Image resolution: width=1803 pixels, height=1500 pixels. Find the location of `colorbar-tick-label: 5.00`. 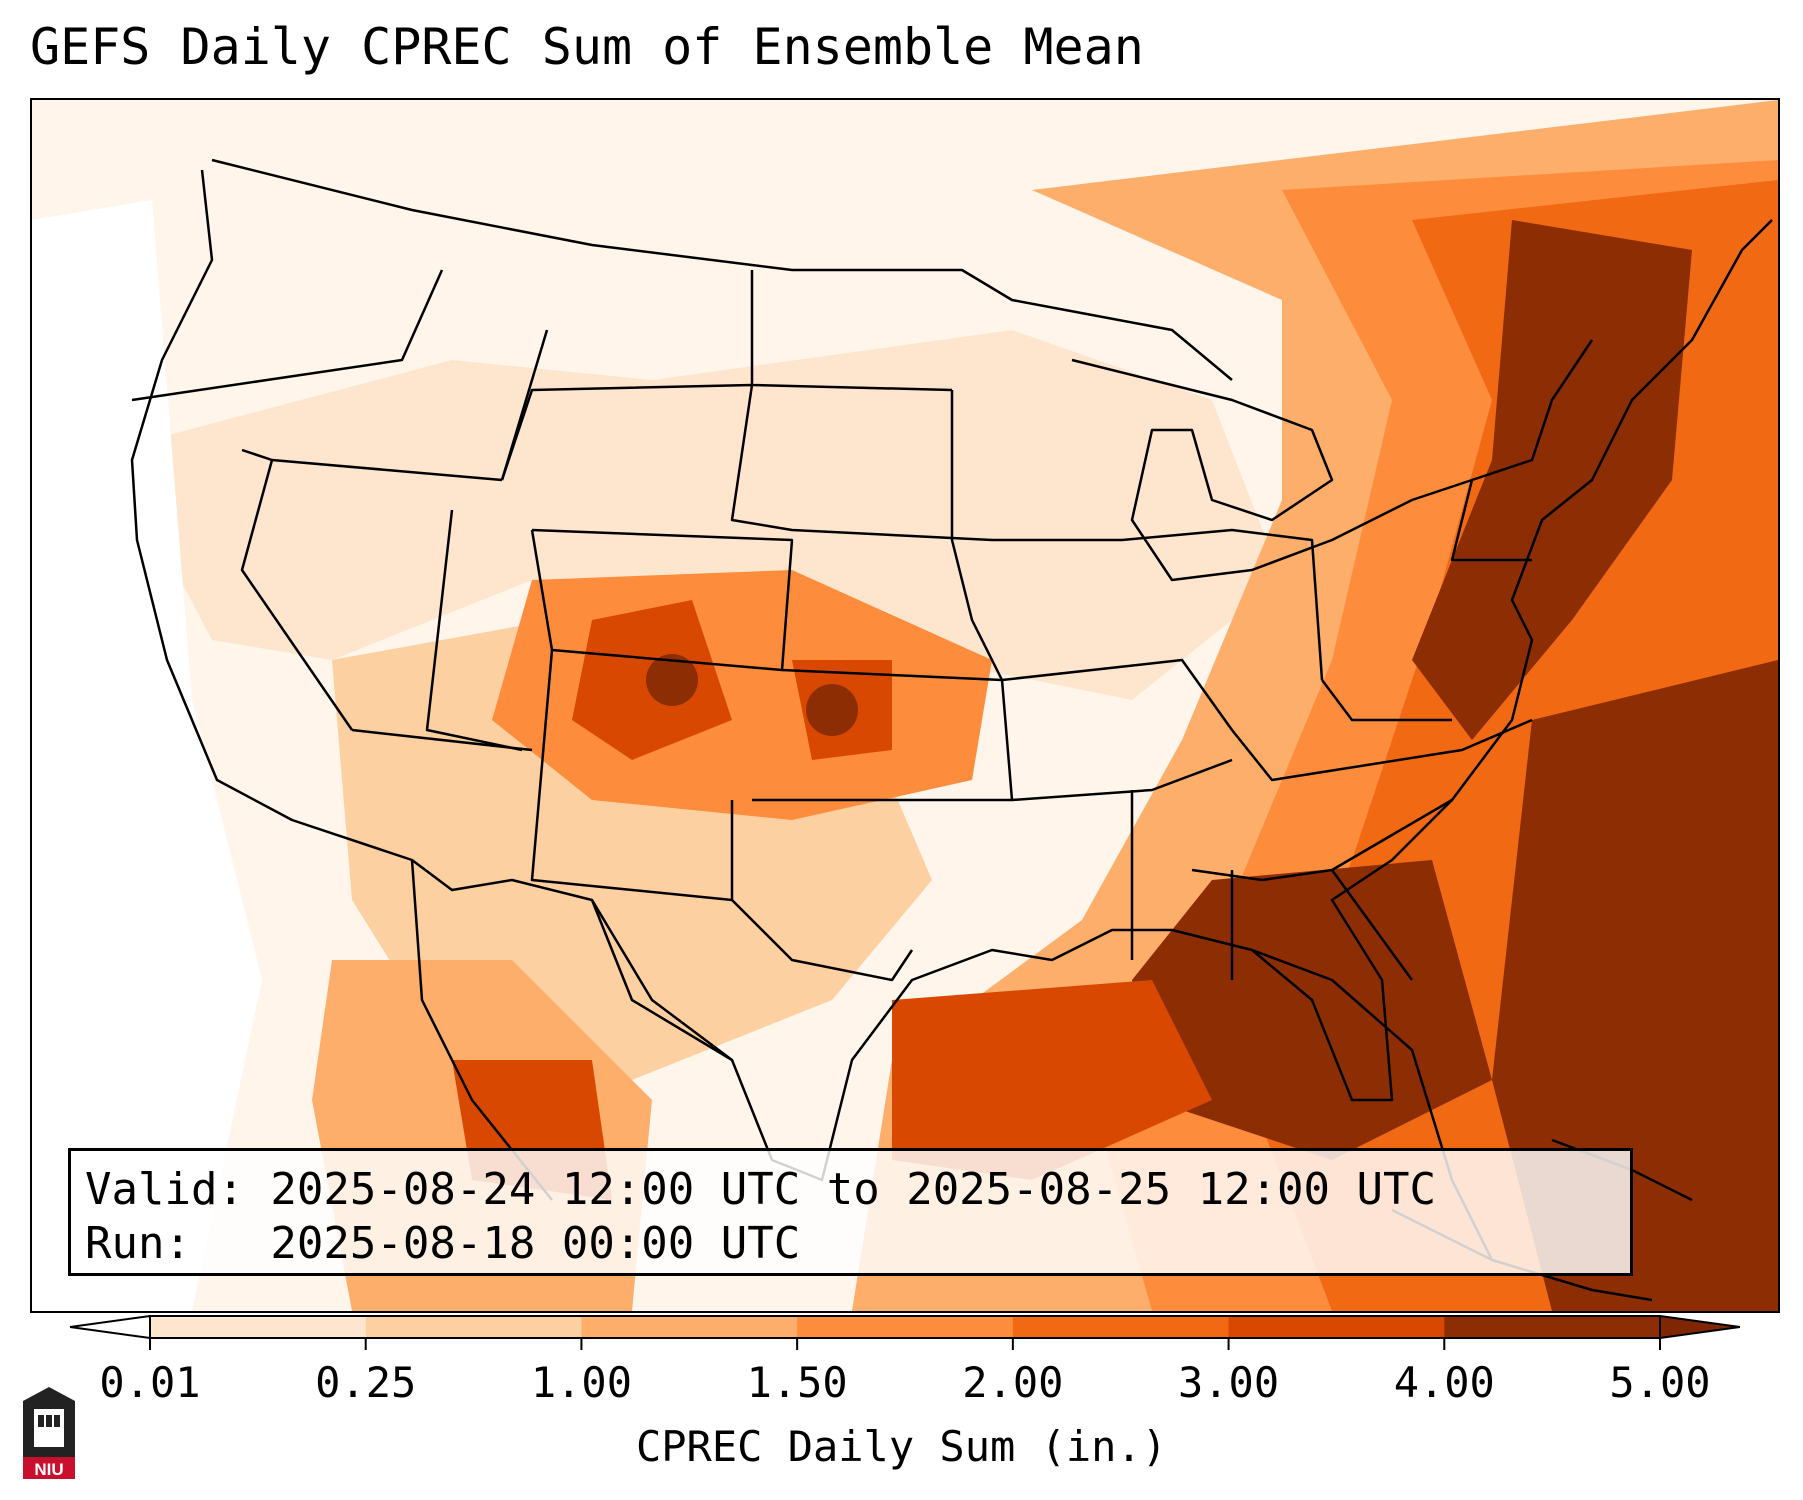

colorbar-tick-label: 5.00 is located at coordinates (1660, 1382).